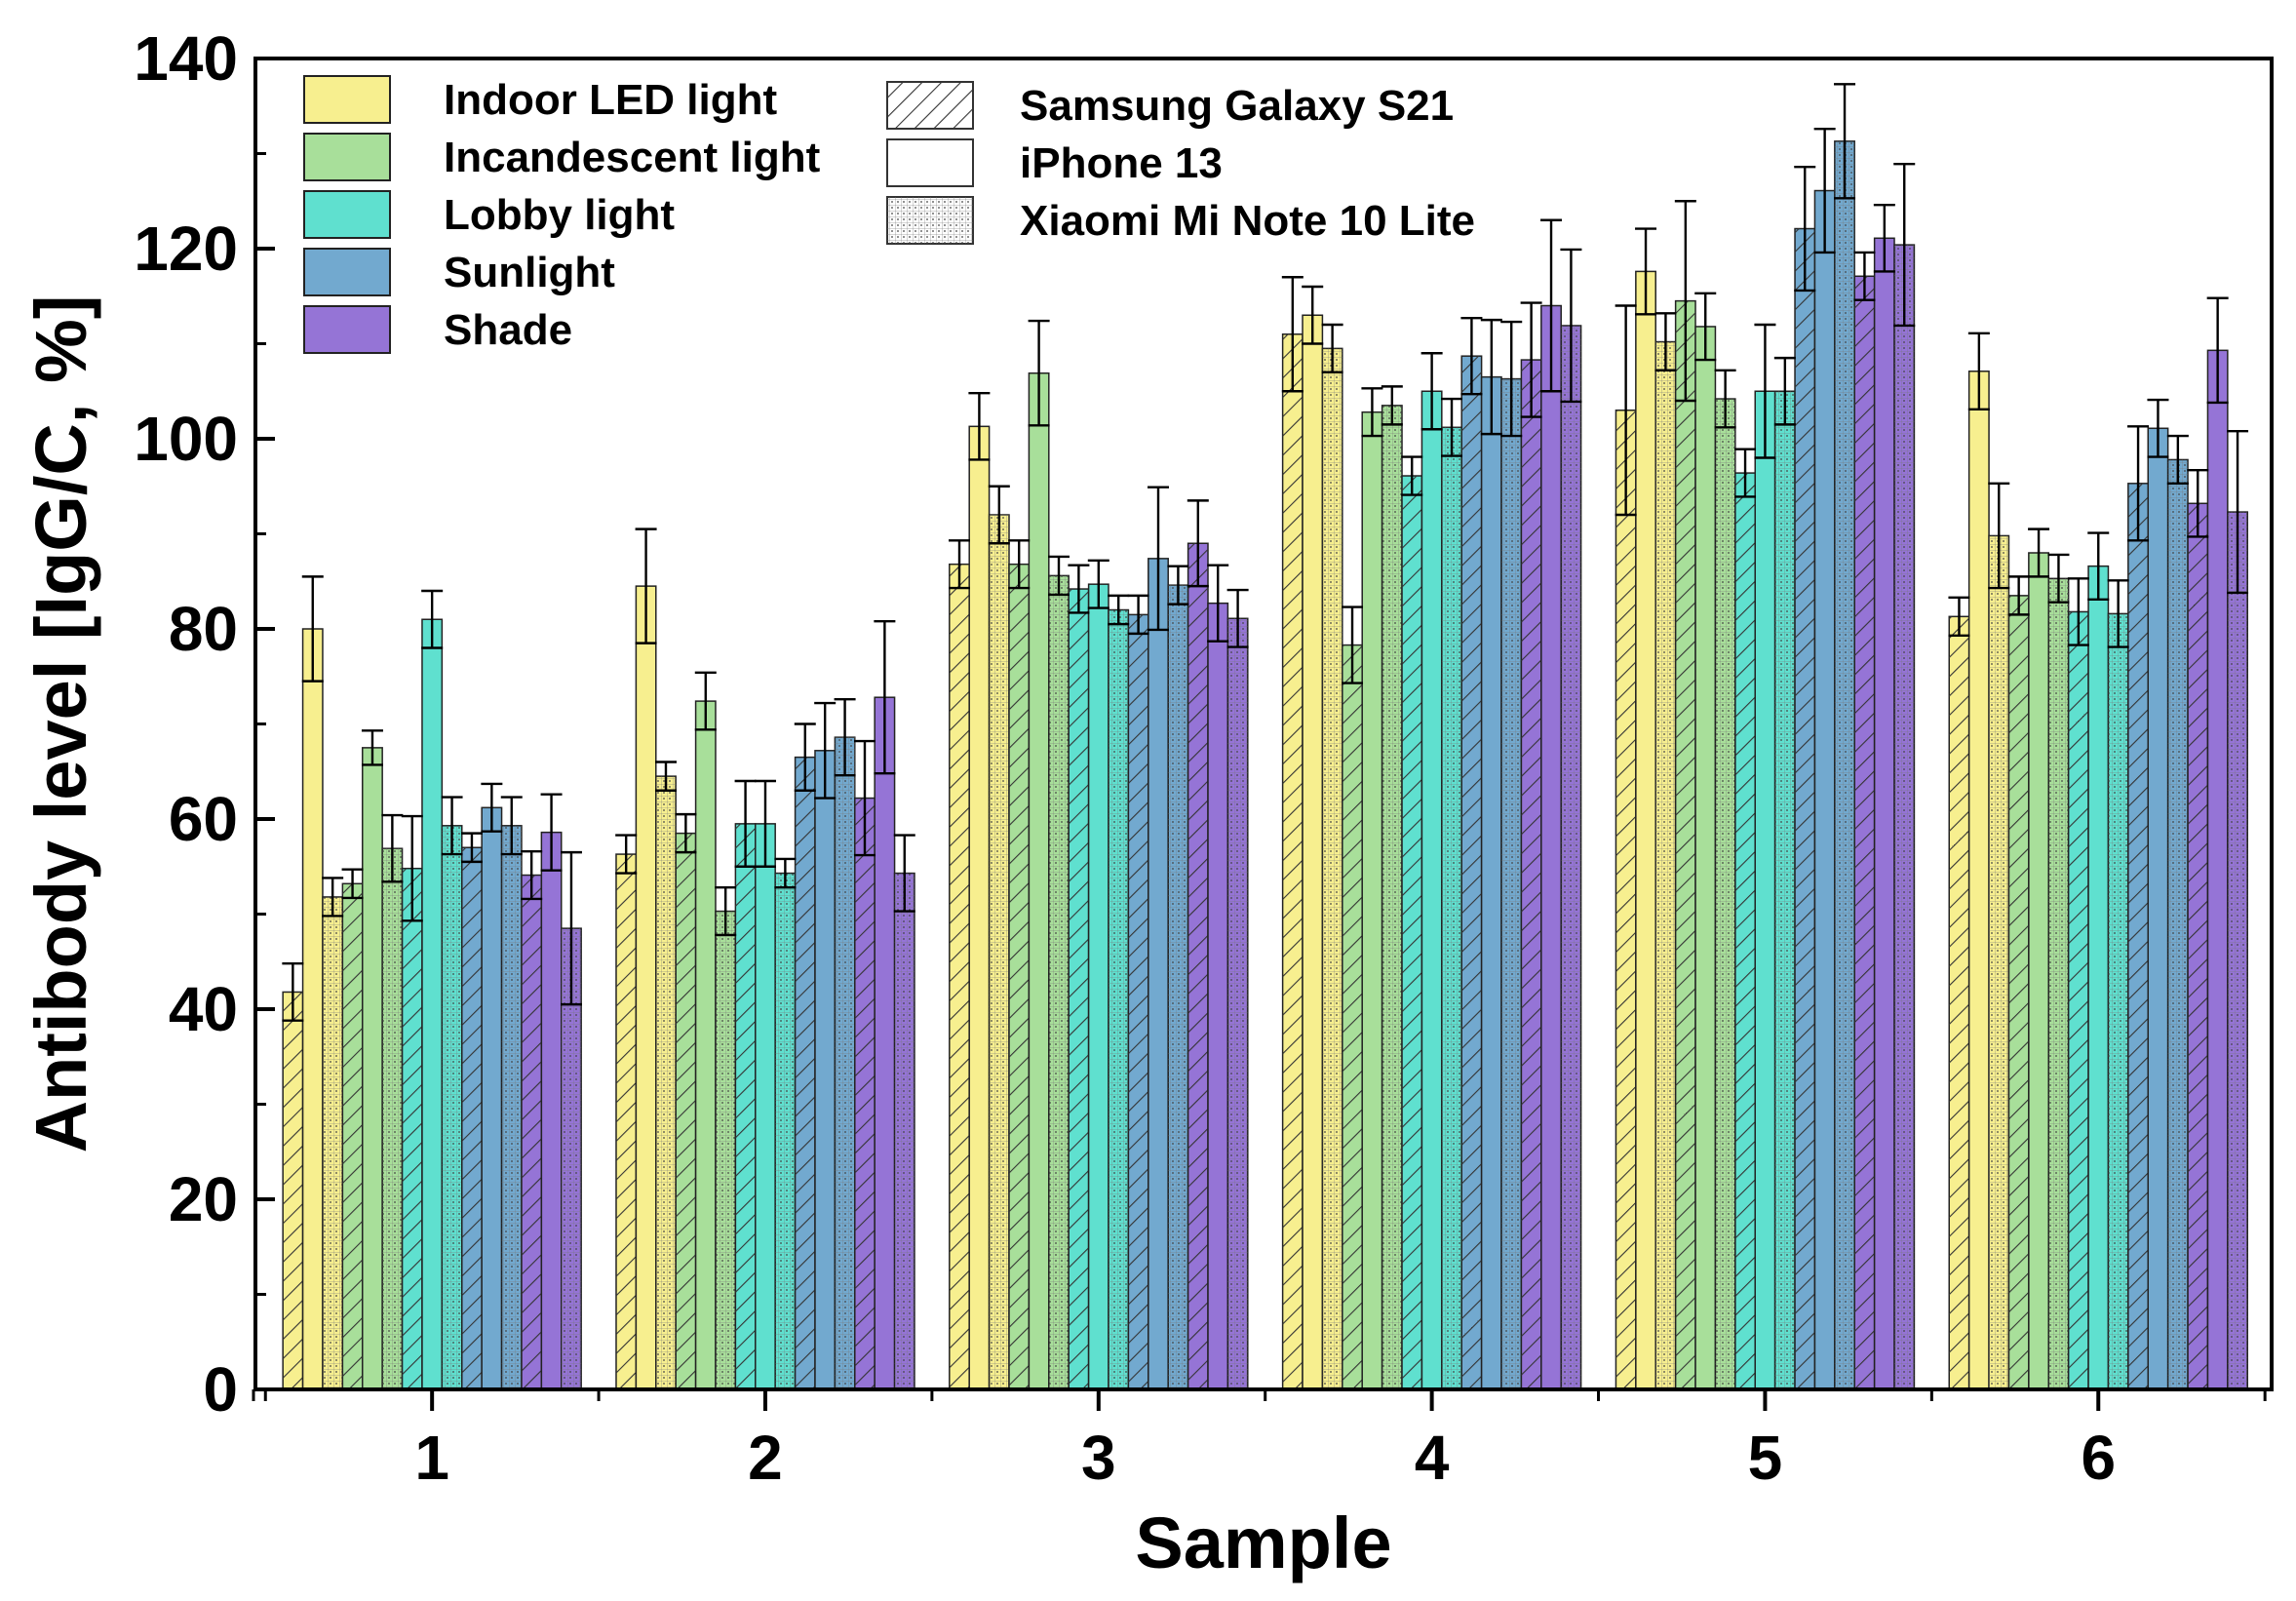 The height and width of the screenshot is (1601, 2296). What do you see at coordinates (431, 1458) in the screenshot?
I see `x-tick-label: 1` at bounding box center [431, 1458].